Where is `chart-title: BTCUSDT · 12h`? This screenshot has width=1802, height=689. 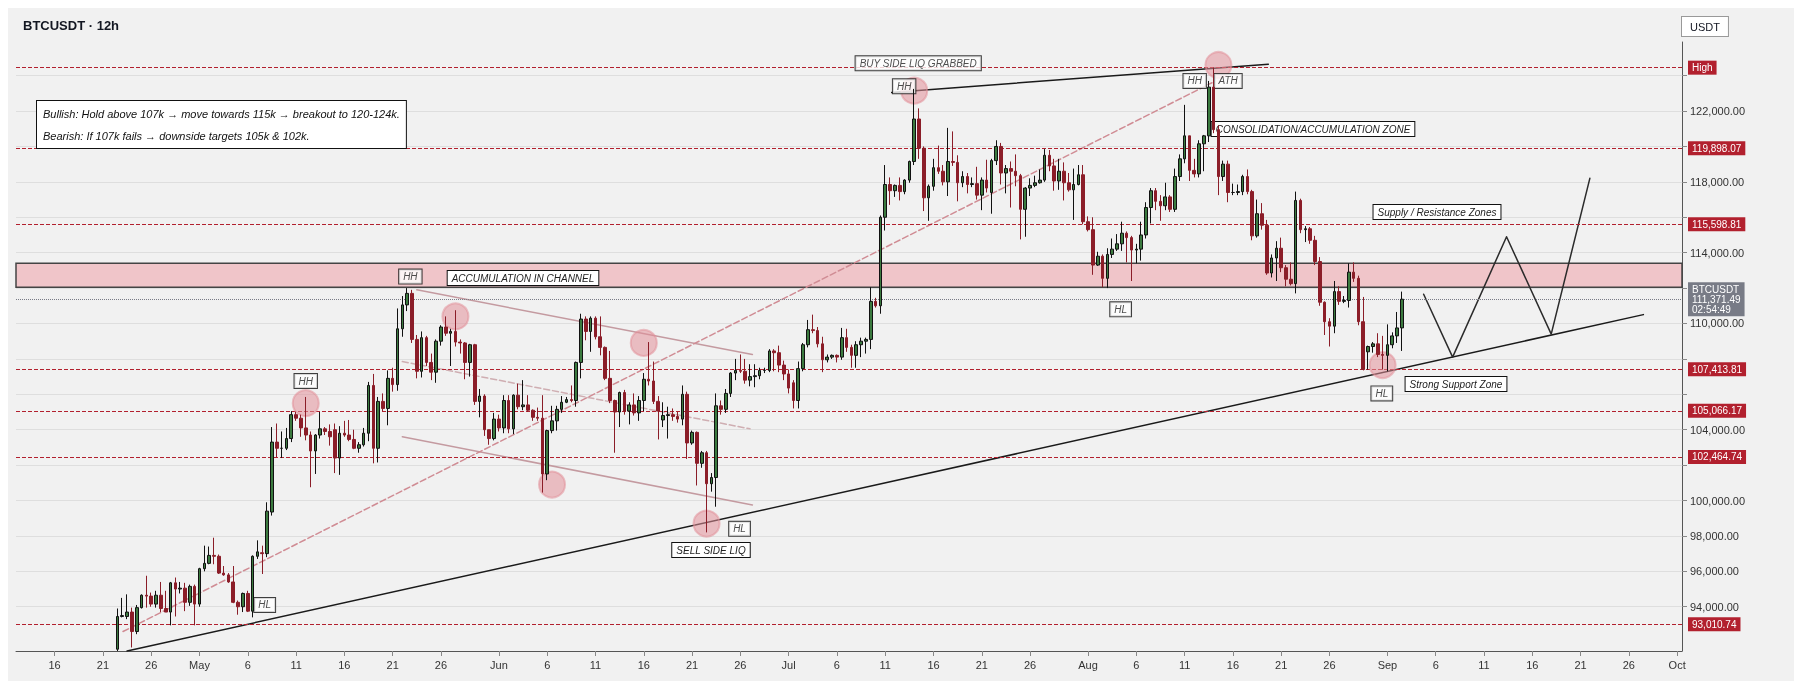
chart-title: BTCUSDT · 12h is located at coordinates (71, 25).